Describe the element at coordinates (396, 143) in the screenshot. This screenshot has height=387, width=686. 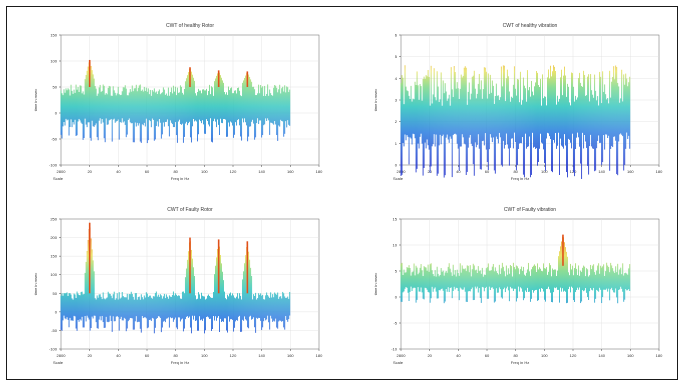
I see `y-tick-label: 1` at that location.